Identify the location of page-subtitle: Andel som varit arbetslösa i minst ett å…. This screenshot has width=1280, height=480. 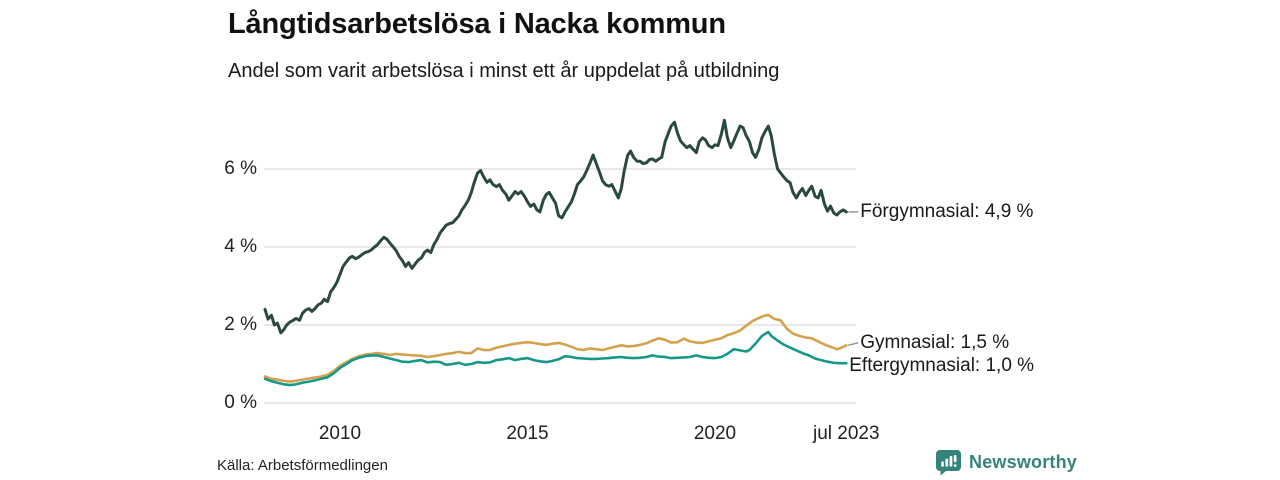
(504, 71).